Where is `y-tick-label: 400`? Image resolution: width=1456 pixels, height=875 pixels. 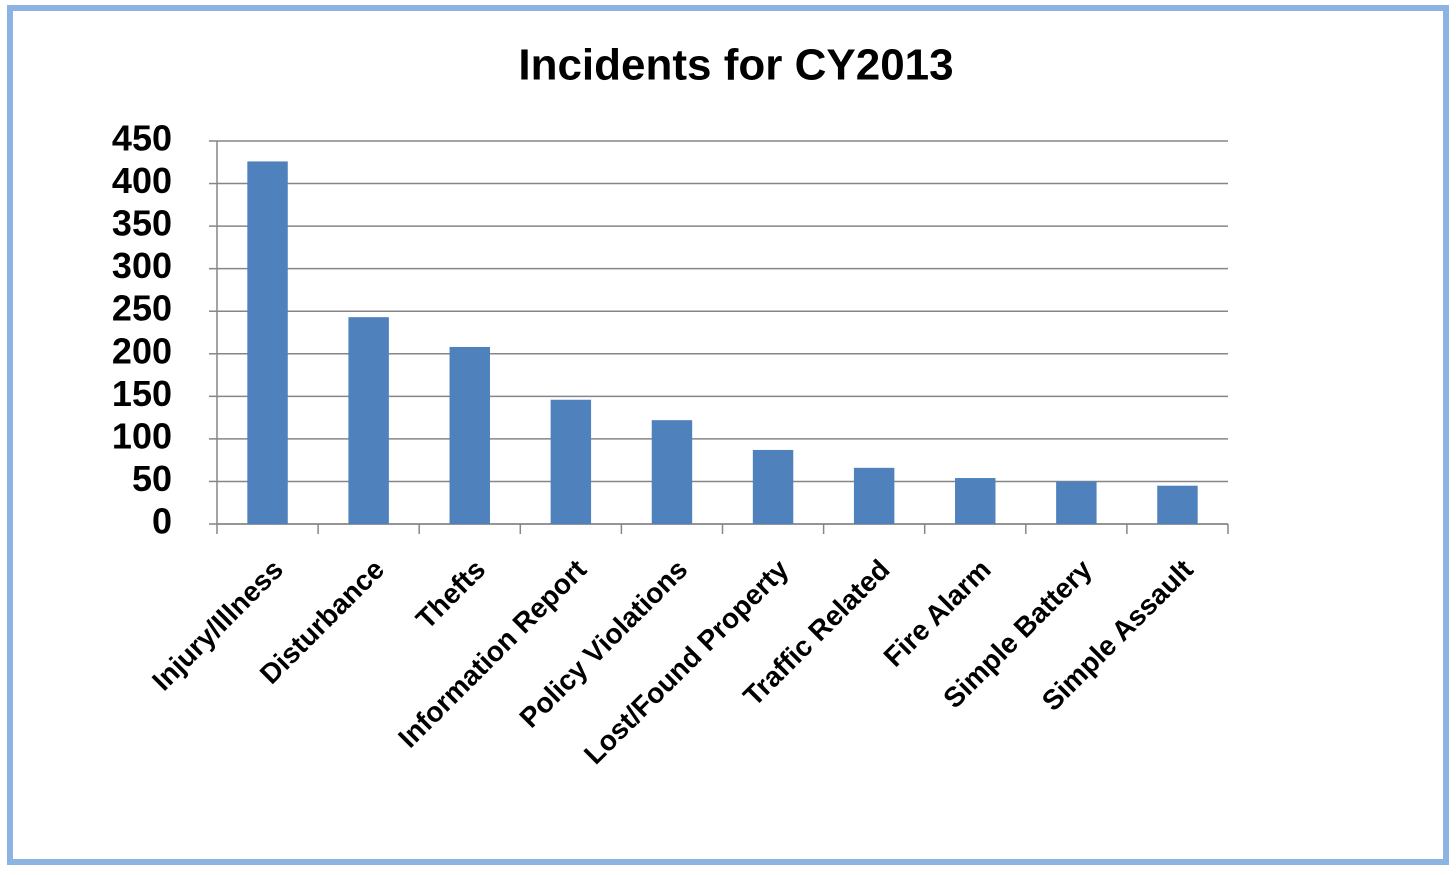
y-tick-label: 400 is located at coordinates (142, 180).